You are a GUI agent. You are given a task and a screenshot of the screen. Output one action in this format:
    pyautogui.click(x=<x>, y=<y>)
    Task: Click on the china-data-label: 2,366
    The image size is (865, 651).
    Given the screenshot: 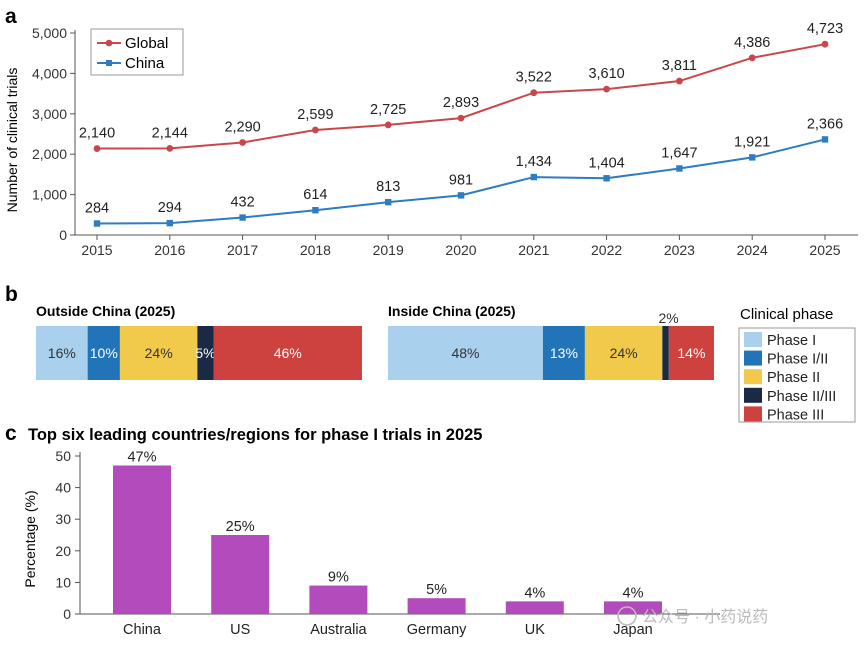 What is the action you would take?
    pyautogui.click(x=825, y=124)
    